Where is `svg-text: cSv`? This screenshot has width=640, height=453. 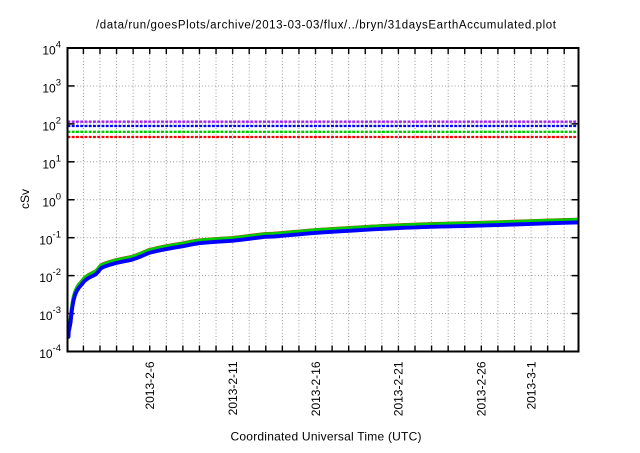 svg-text: cSv is located at coordinates (25, 199).